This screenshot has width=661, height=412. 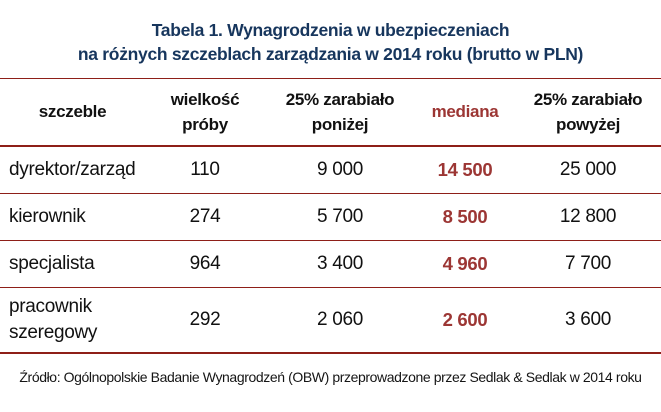 I want to click on column-header-szczeble: szczeble, so click(x=72, y=113).